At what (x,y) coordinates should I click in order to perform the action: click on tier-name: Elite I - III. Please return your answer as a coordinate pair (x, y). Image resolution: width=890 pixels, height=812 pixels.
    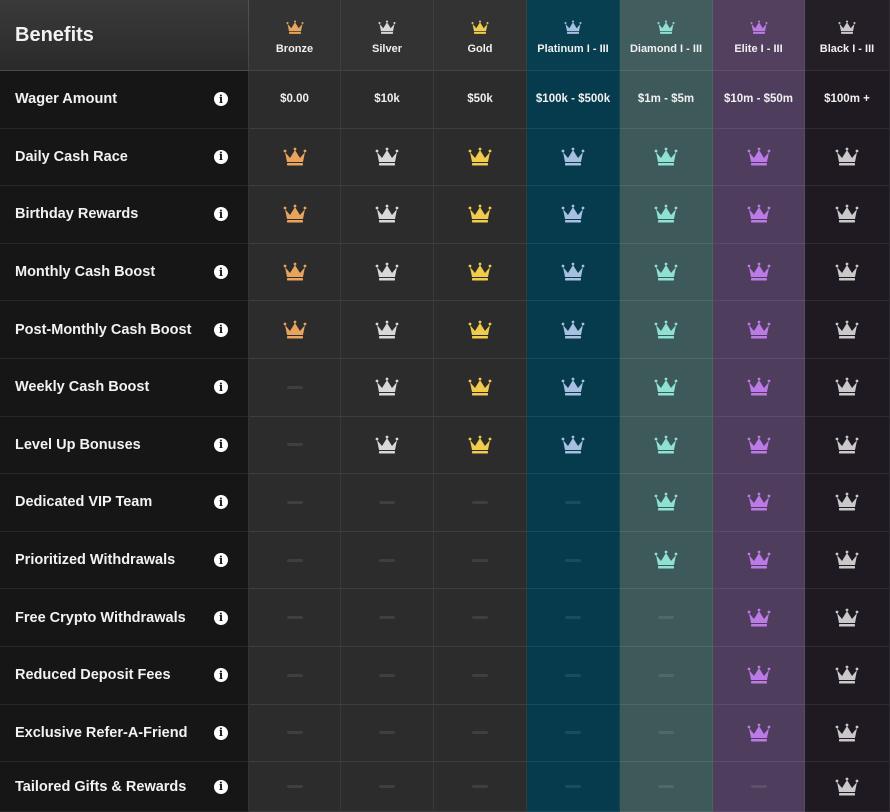
    Looking at the image, I should click on (758, 48).